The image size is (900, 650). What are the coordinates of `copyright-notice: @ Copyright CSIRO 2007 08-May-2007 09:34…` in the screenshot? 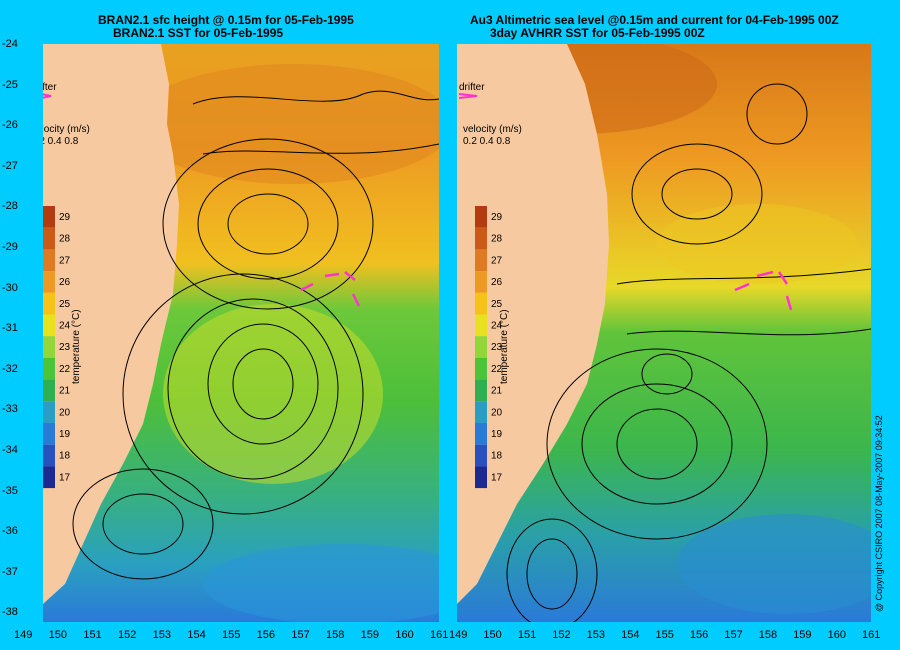 It's located at (879, 513).